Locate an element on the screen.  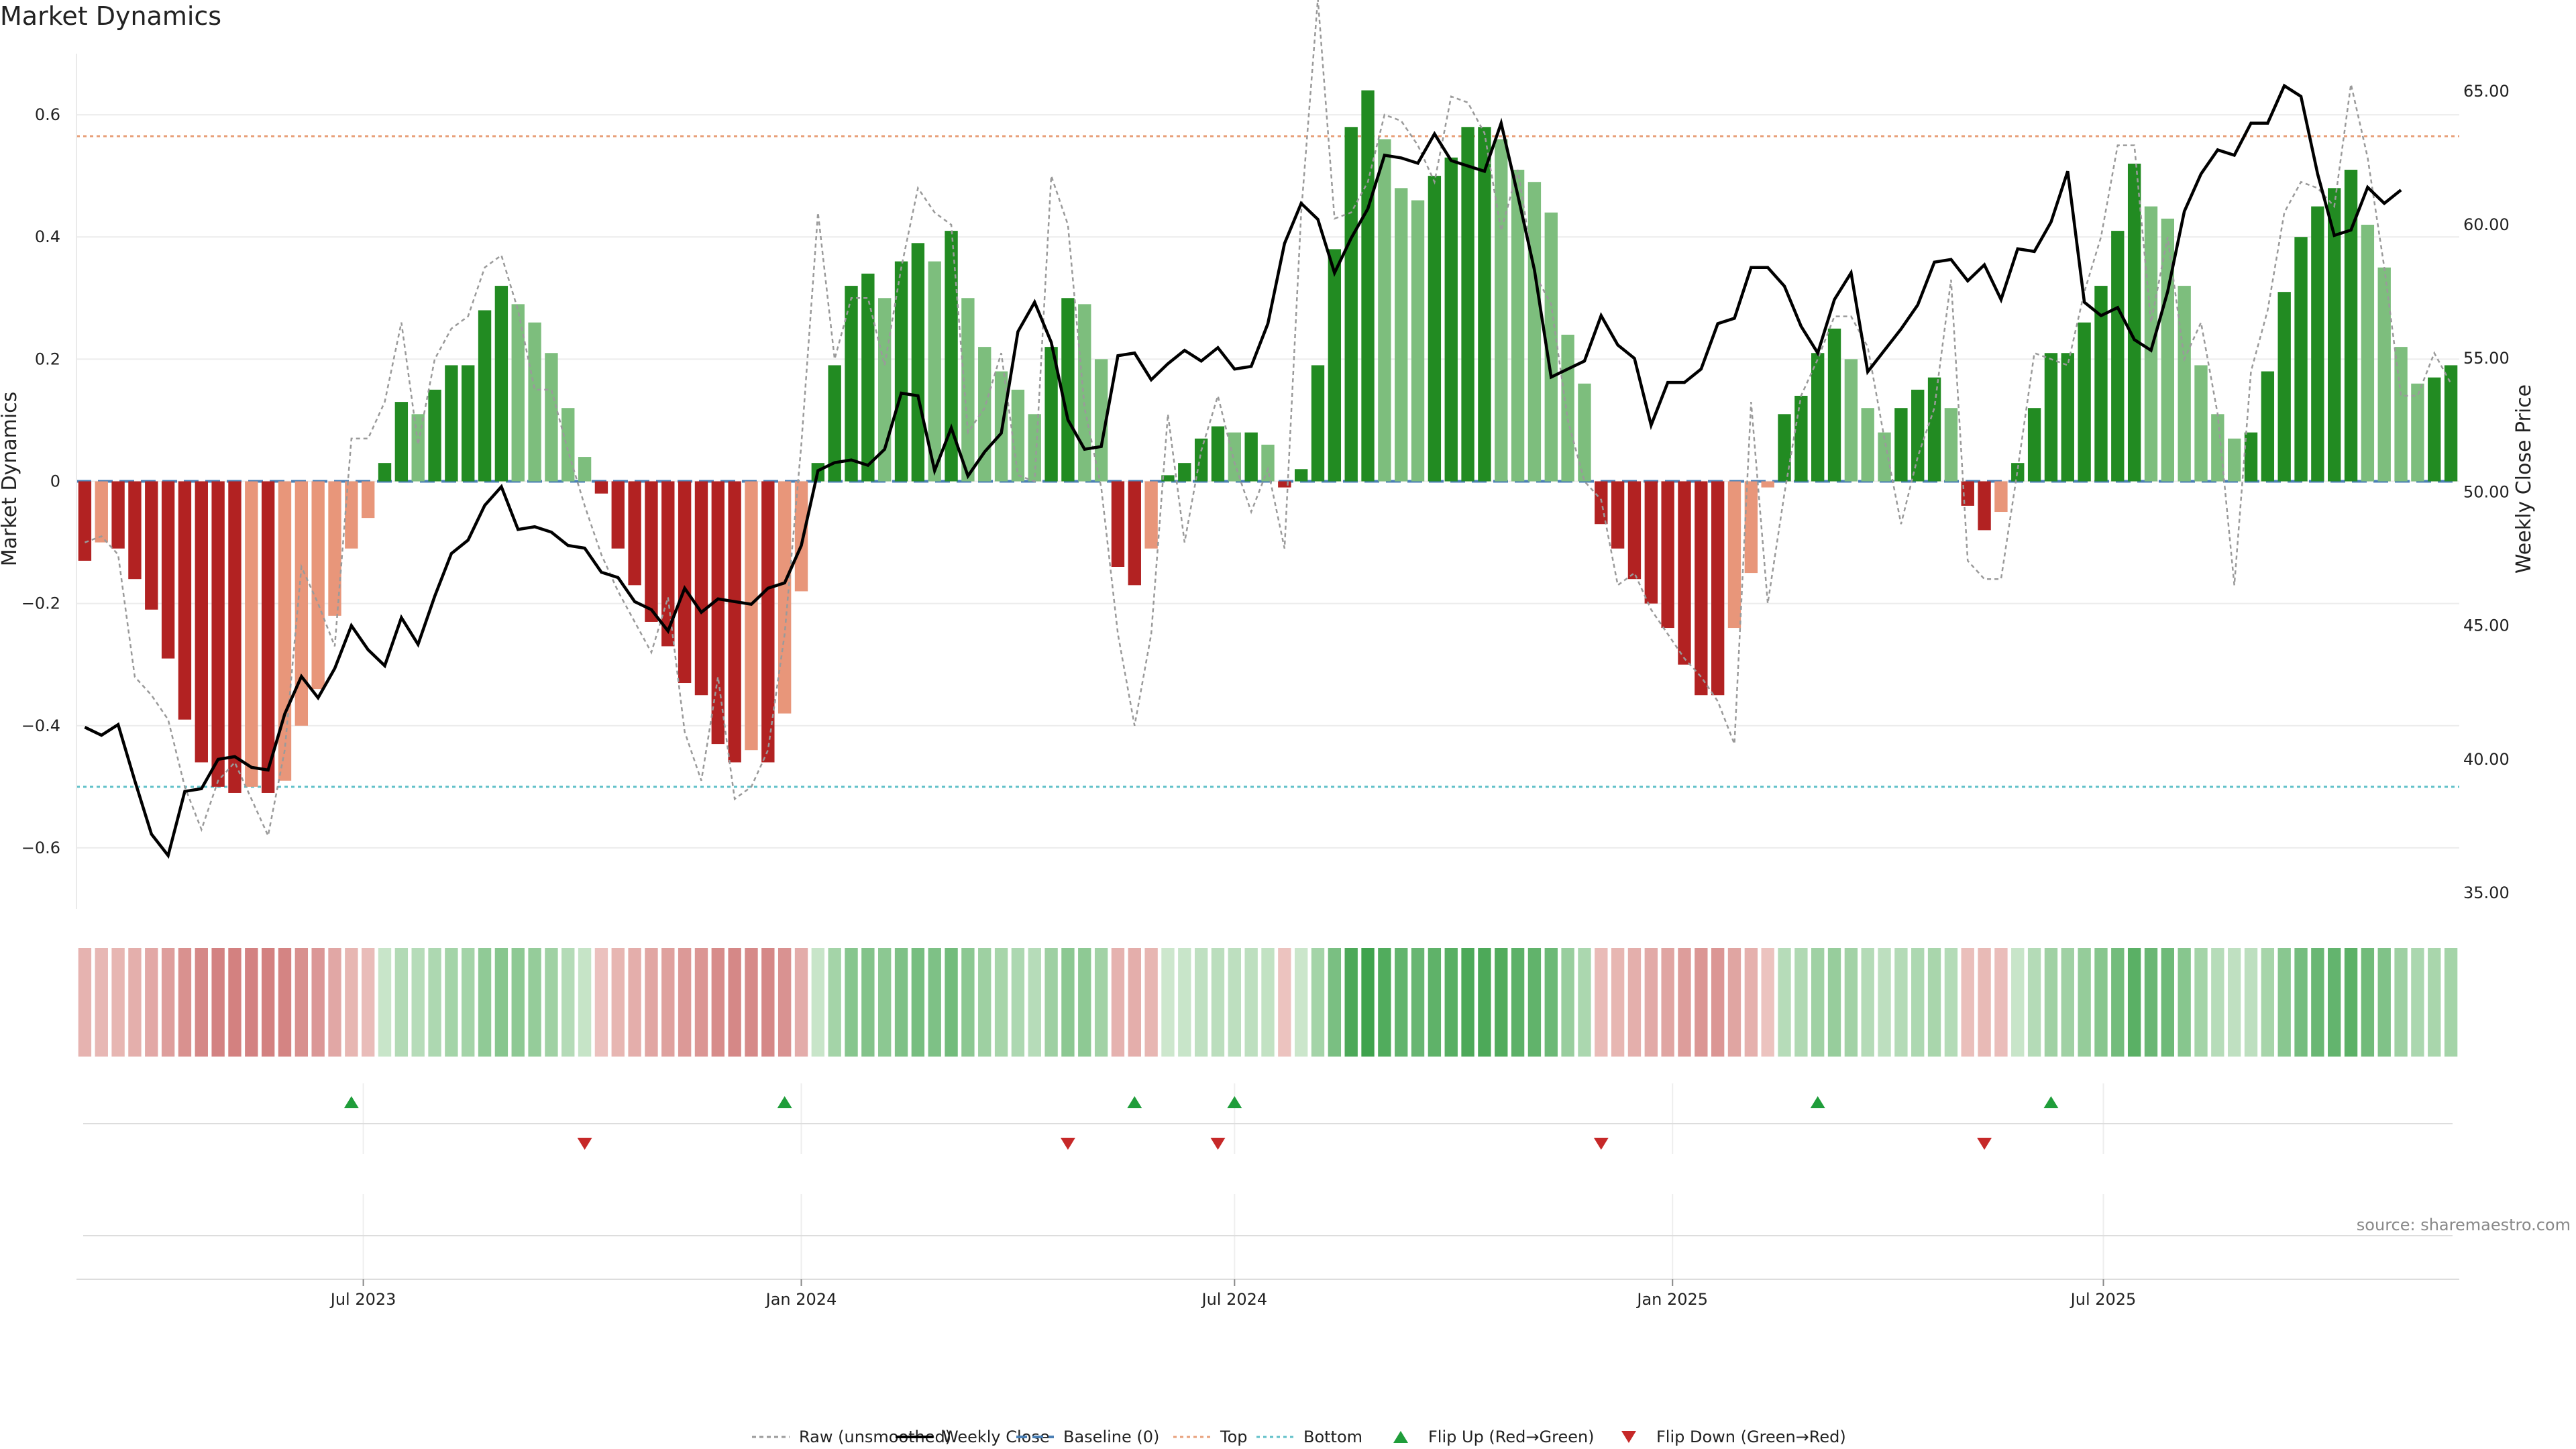
y-left-tick-label: 0 is located at coordinates (55, 481).